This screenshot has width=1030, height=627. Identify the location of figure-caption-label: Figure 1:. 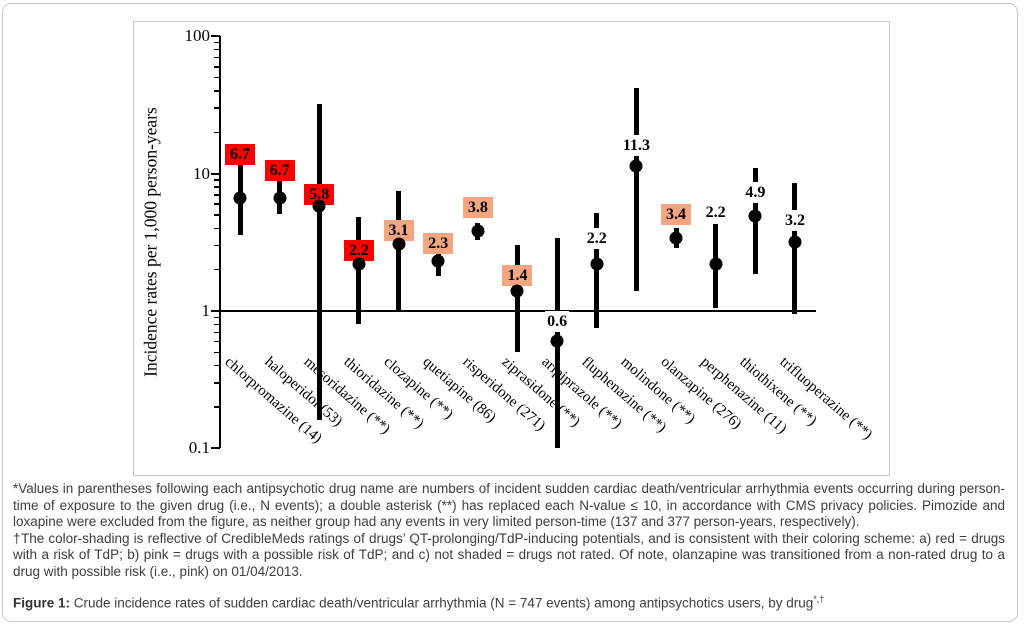
(42, 603).